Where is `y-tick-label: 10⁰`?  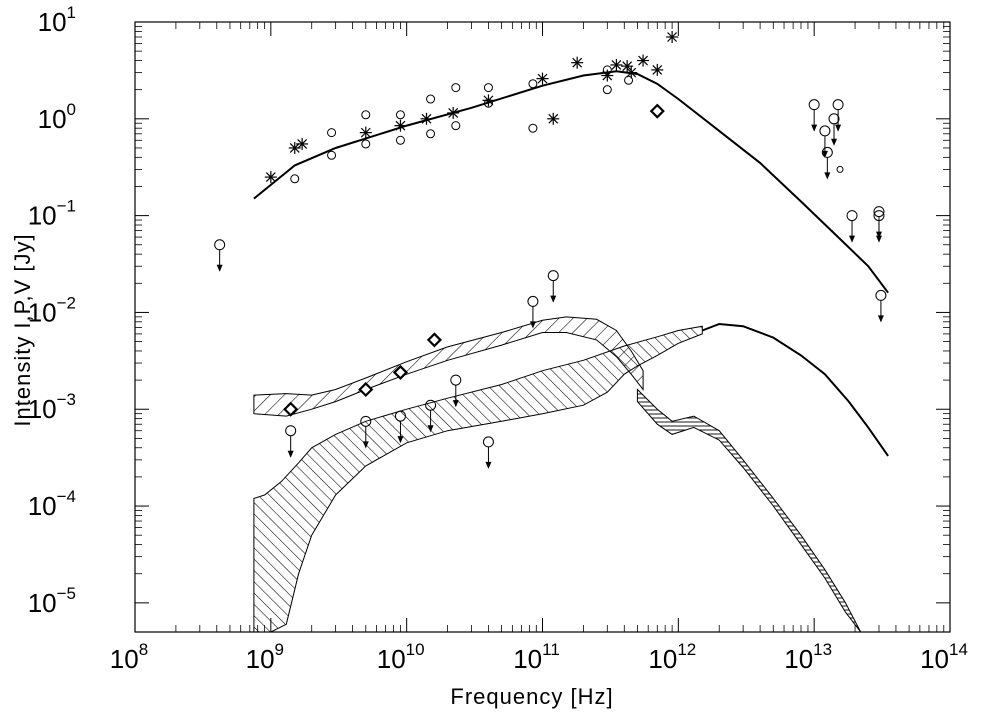
y-tick-label: 10⁰ is located at coordinates (57, 117).